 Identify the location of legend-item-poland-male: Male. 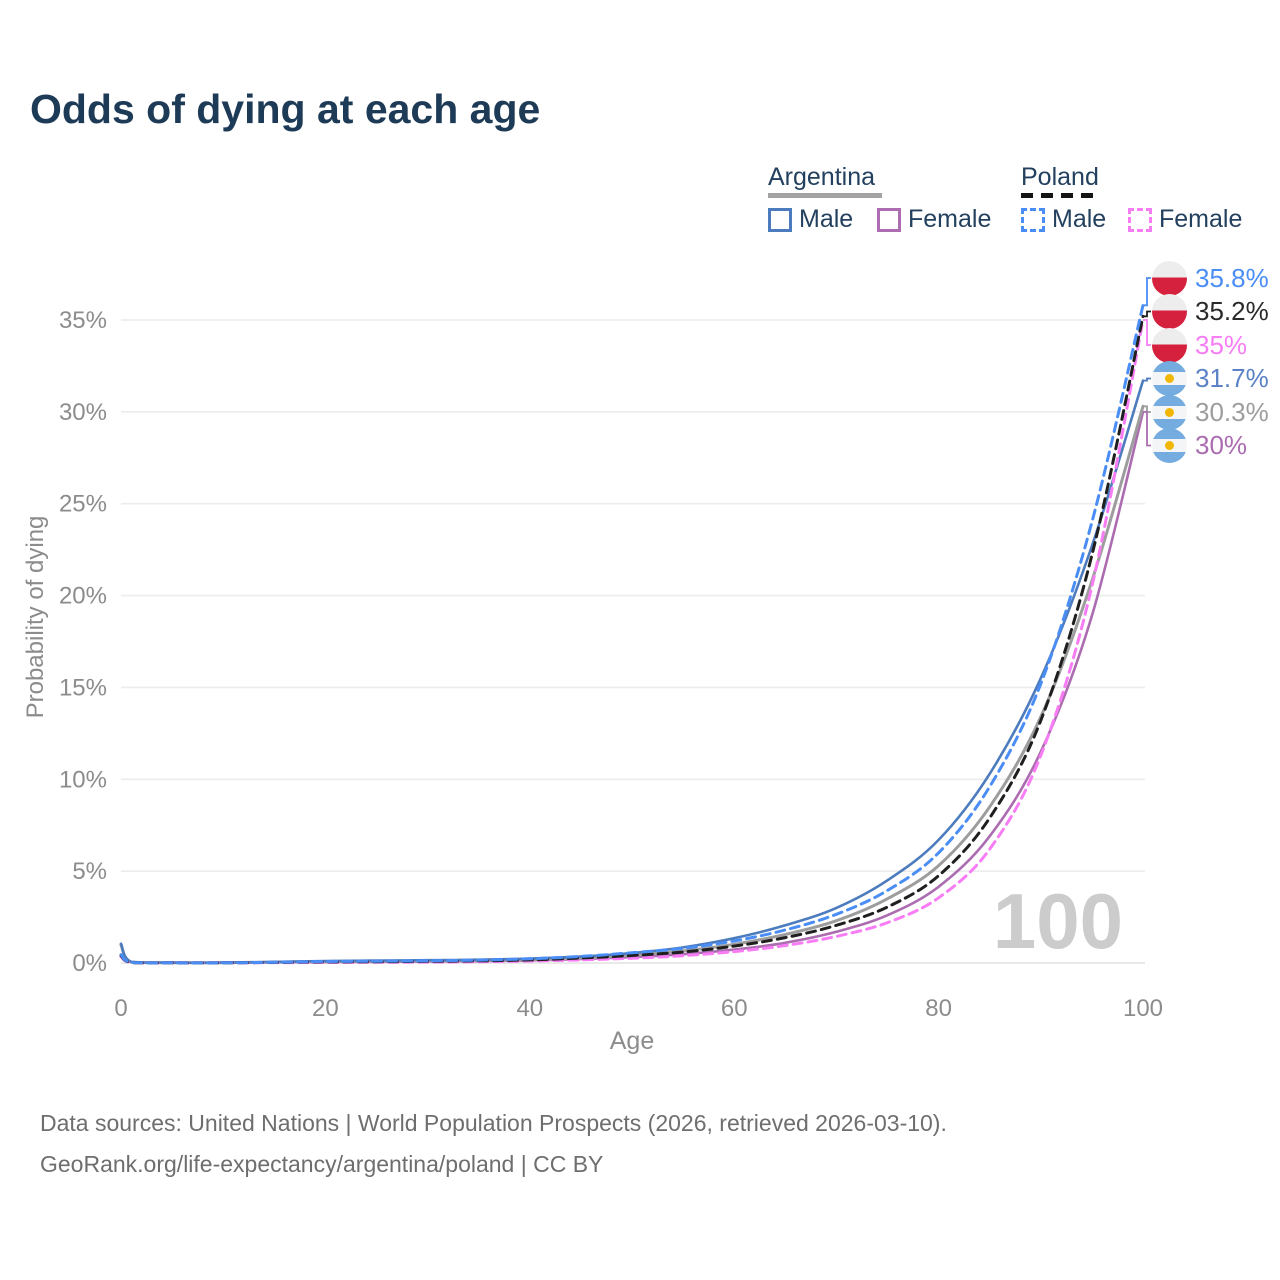
(1063, 219).